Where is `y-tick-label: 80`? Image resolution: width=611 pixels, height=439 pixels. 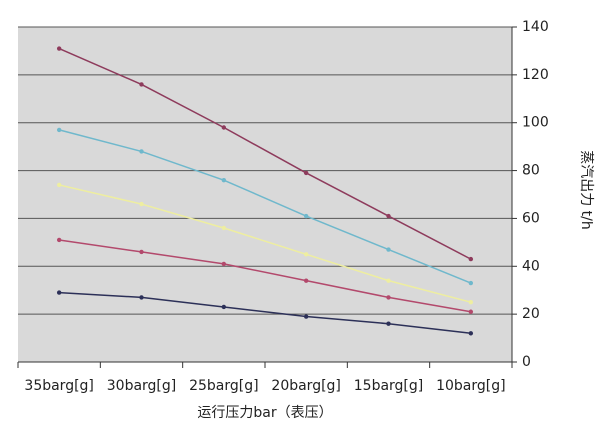 y-tick-label: 80 is located at coordinates (531, 171).